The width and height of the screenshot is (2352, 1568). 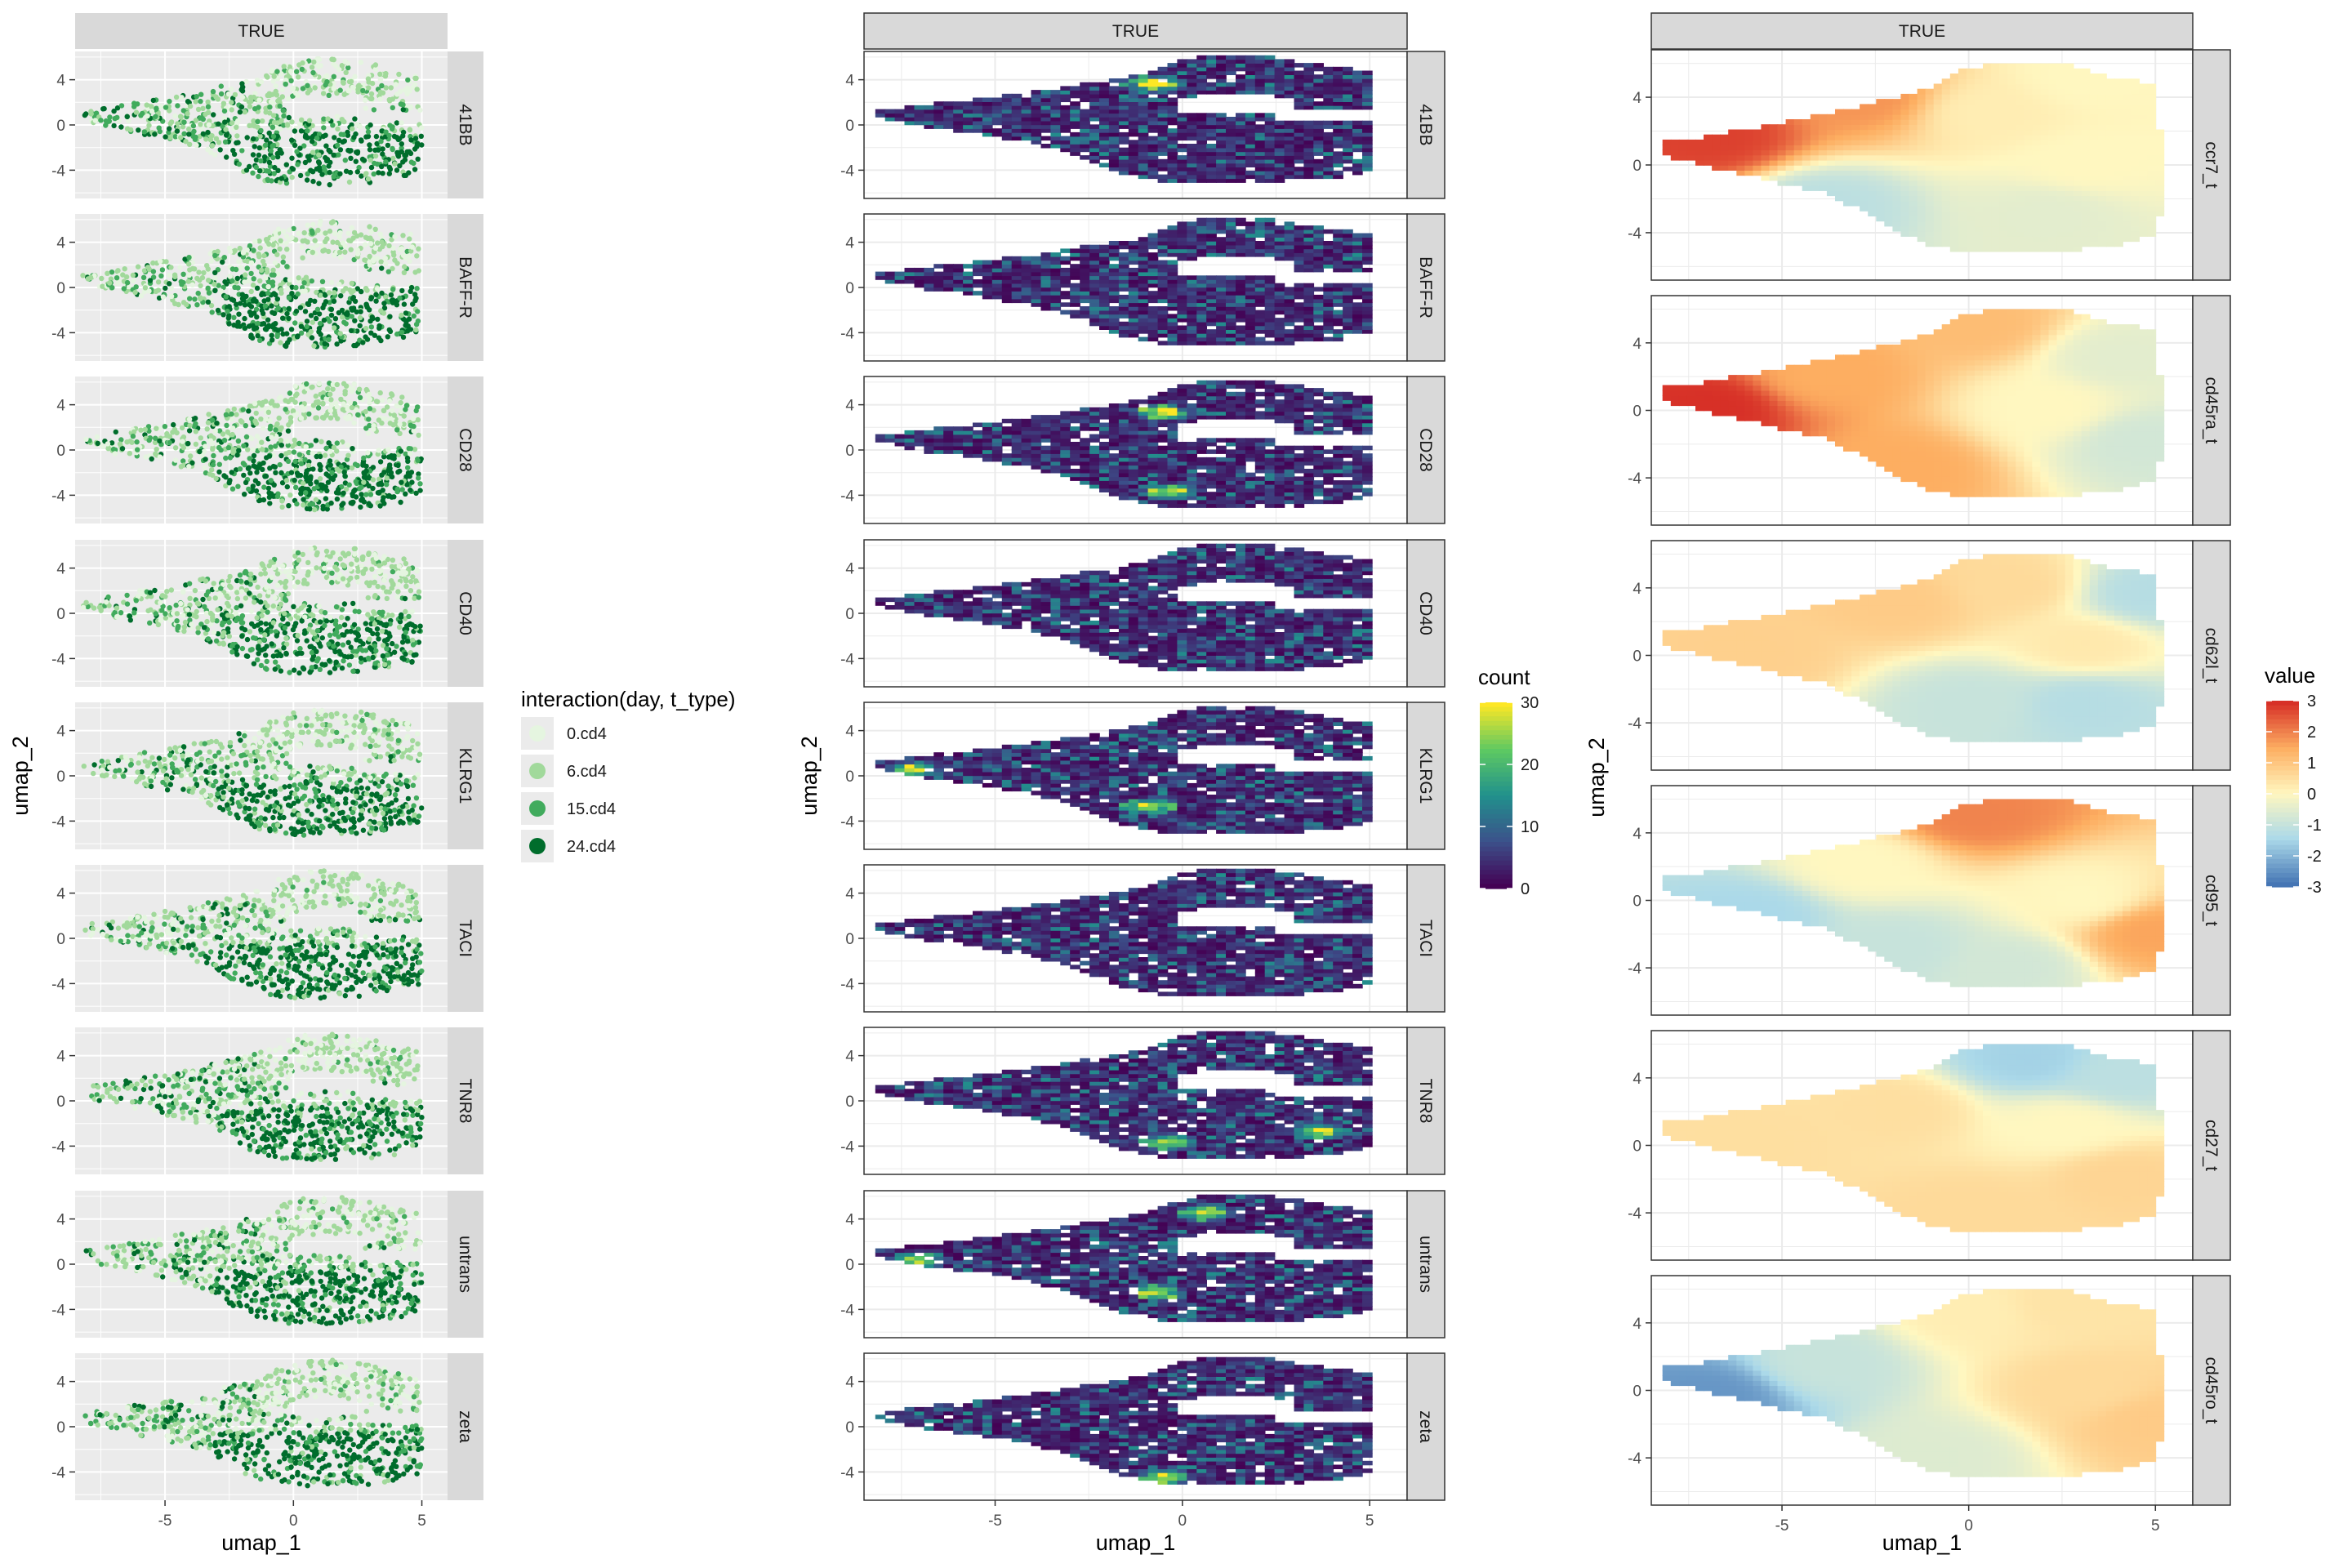 What do you see at coordinates (60, 777) in the screenshot?
I see `y-tick-label: 0` at bounding box center [60, 777].